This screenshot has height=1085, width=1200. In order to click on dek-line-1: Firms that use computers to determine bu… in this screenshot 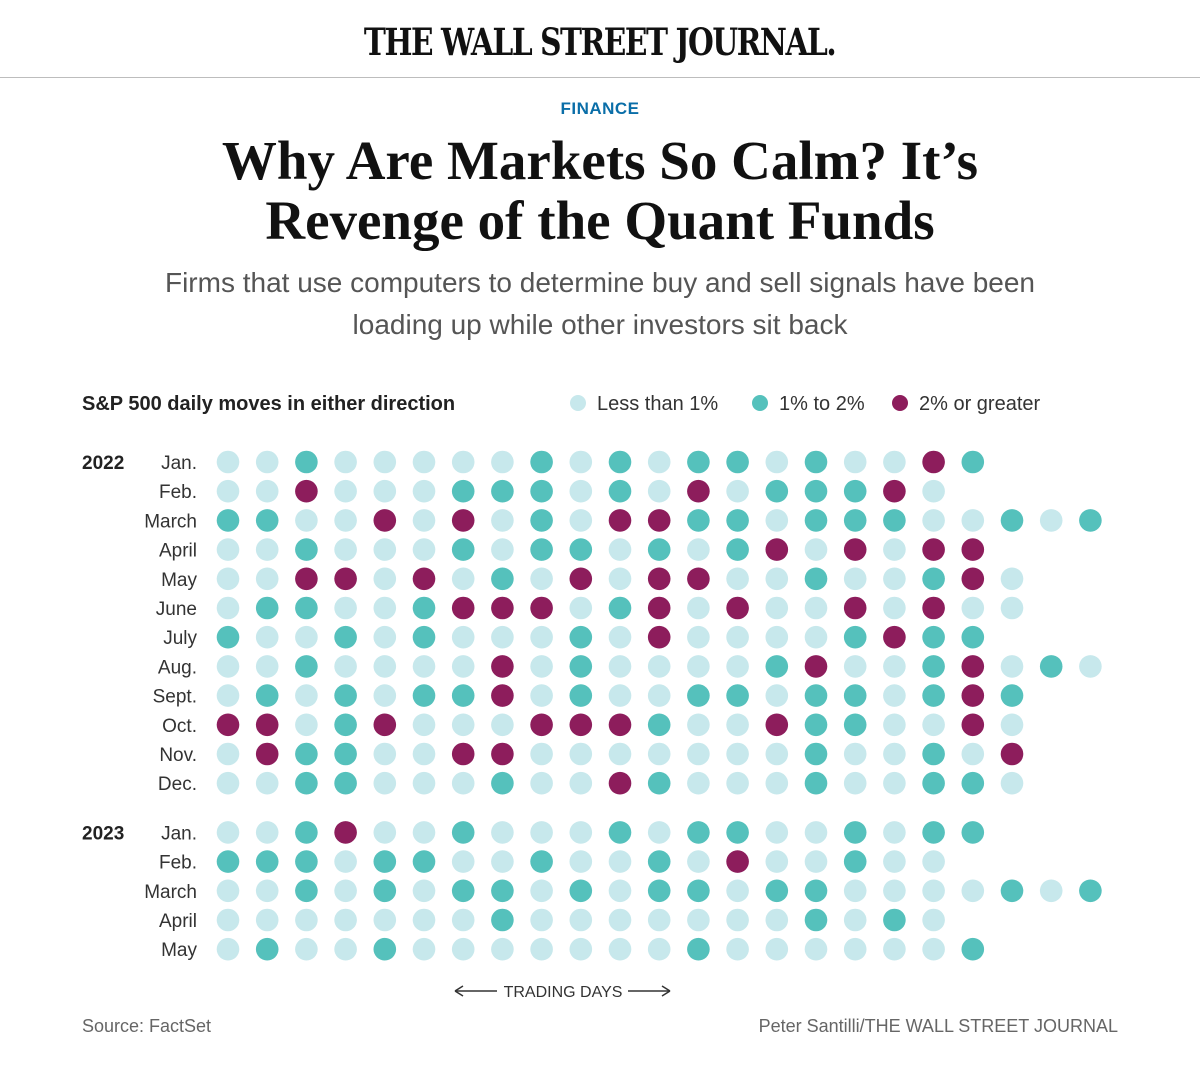, I will do `click(599, 282)`.